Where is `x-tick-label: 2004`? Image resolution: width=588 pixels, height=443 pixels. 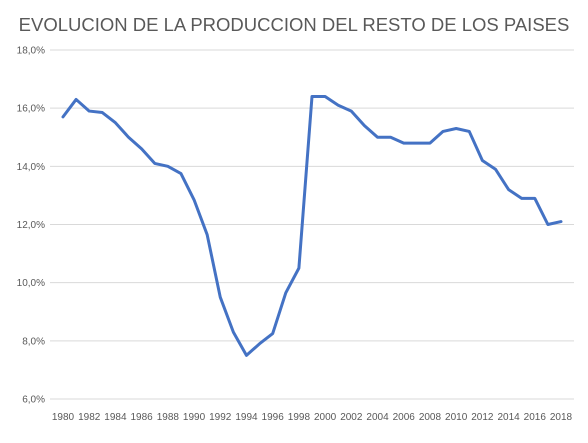
x-tick-label: 2004 is located at coordinates (377, 417).